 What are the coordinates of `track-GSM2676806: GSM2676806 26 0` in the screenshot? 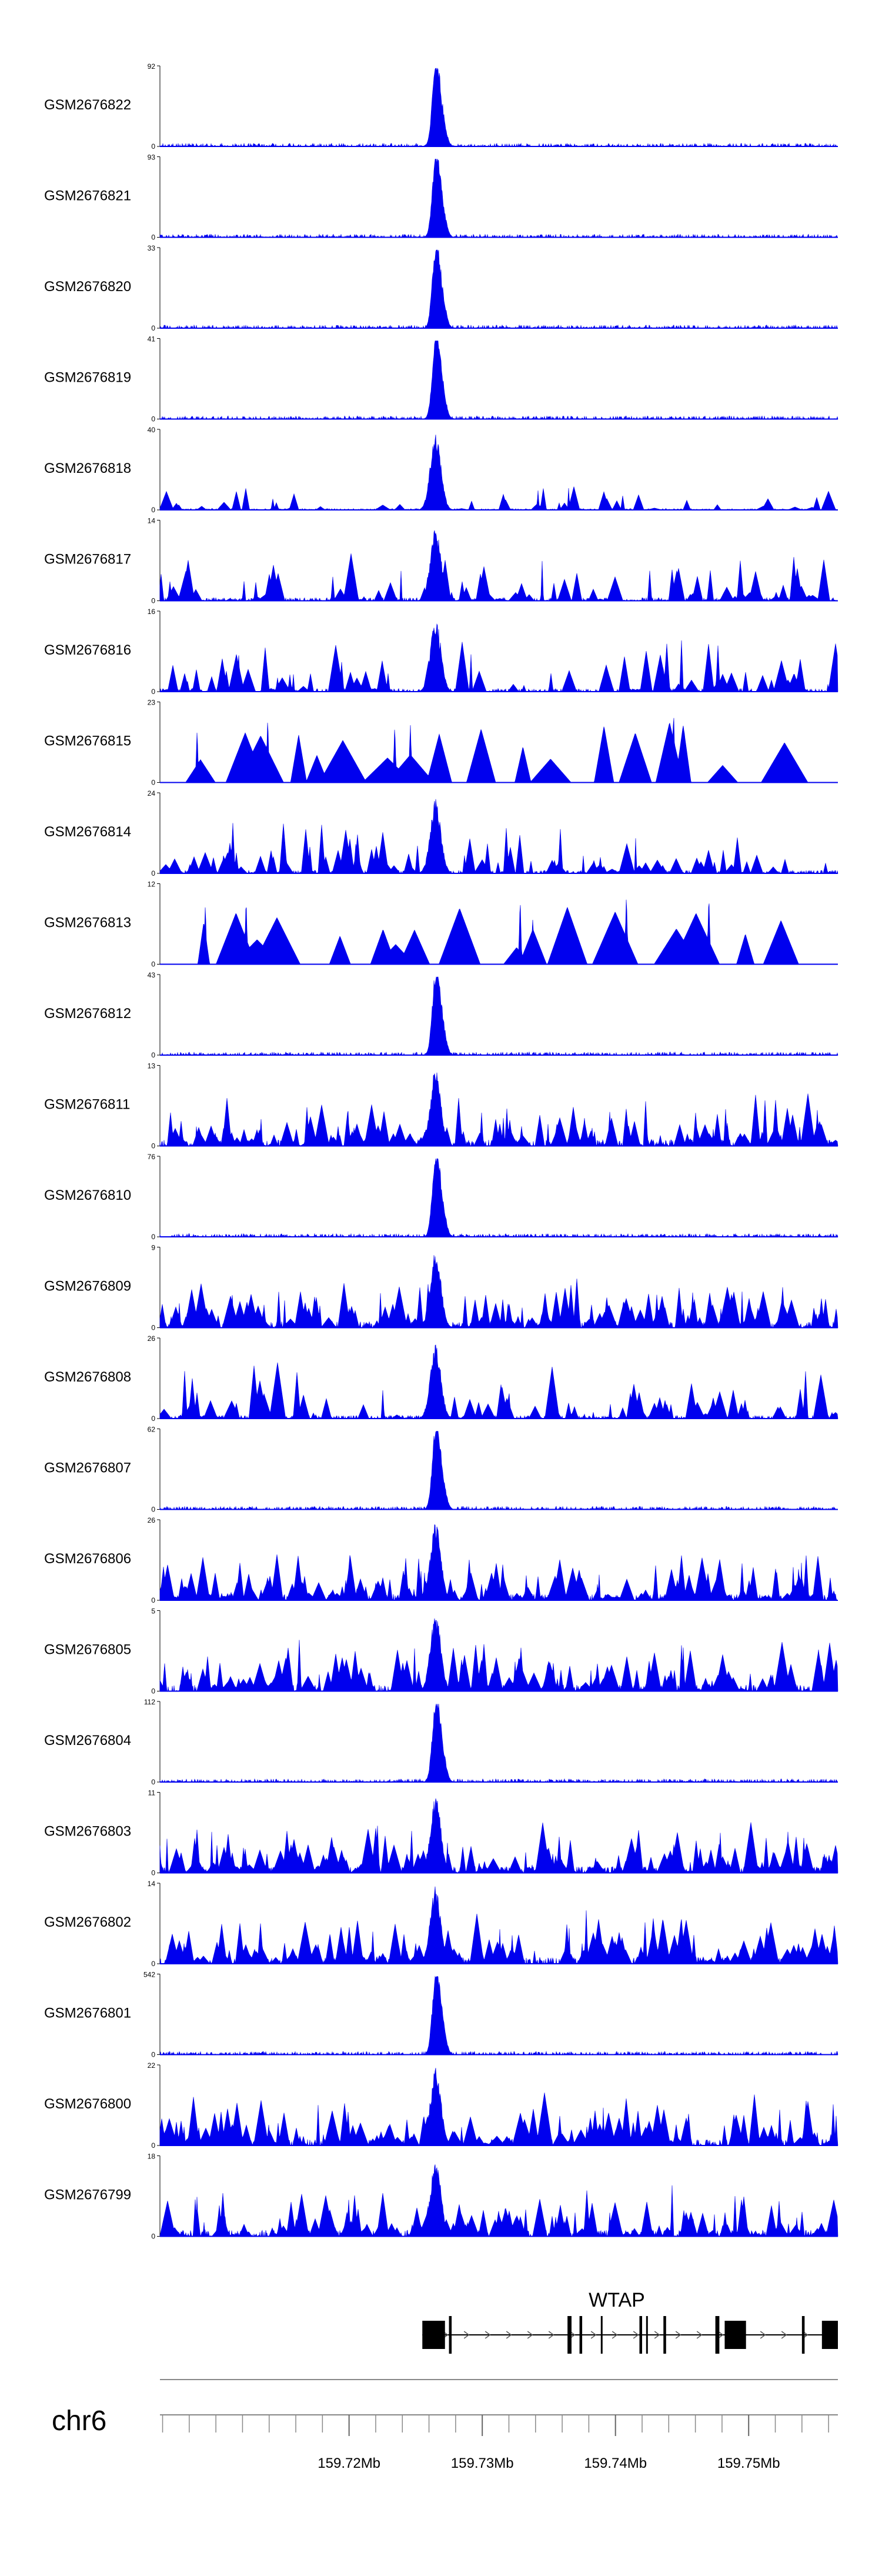 It's located at (441, 1560).